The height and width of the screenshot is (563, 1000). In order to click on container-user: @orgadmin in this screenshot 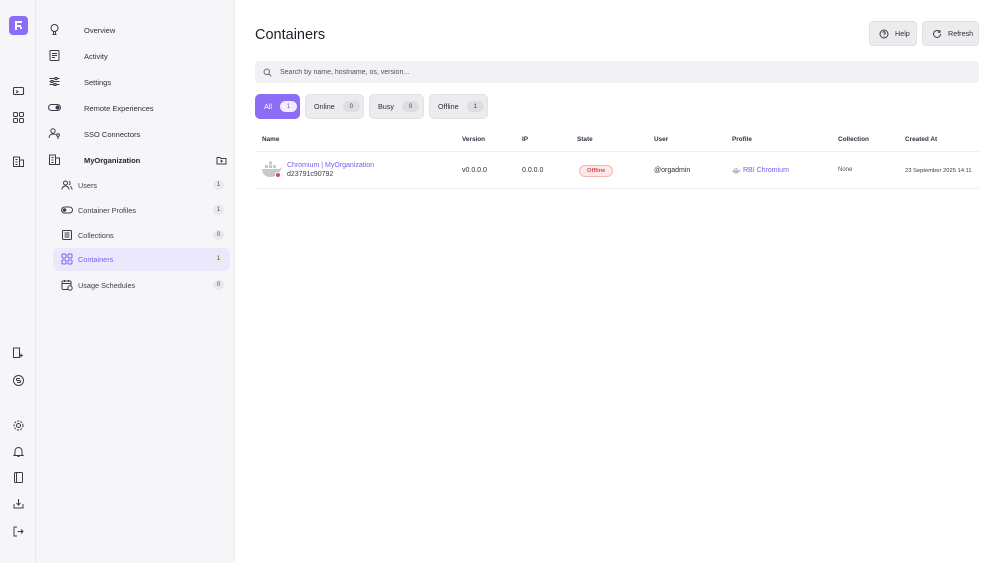, I will do `click(672, 170)`.